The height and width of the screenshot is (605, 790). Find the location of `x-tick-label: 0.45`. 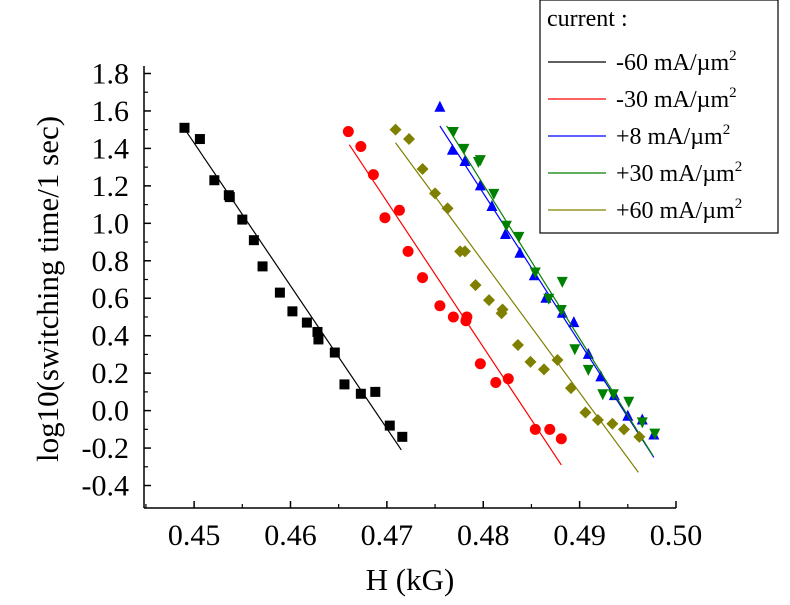

x-tick-label: 0.45 is located at coordinates (194, 535).